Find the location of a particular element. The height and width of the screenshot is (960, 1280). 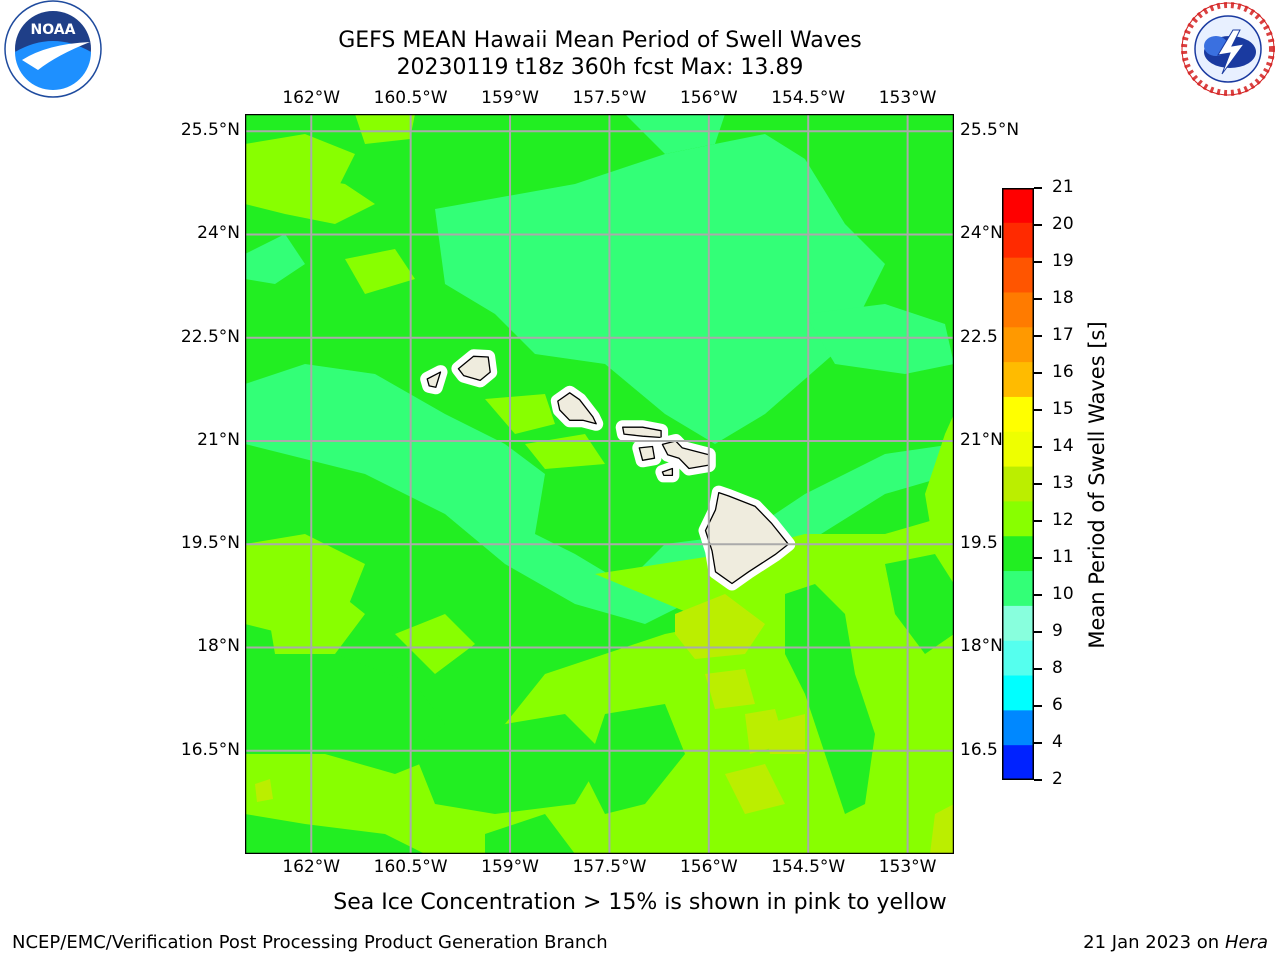

colorbar-label: Mean Period of Swell Waves [s] is located at coordinates (1097, 485).